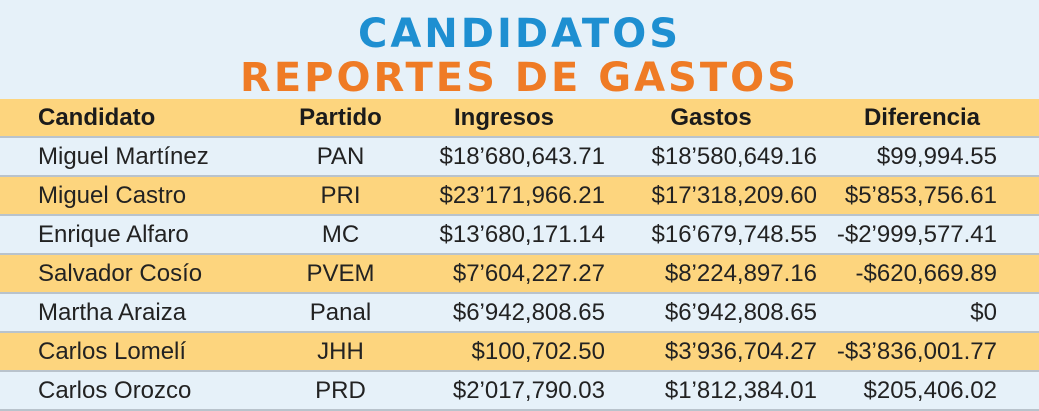 This screenshot has height=411, width=1039. What do you see at coordinates (504, 195) in the screenshot?
I see `cell-ingresos: $23’171,966.21` at bounding box center [504, 195].